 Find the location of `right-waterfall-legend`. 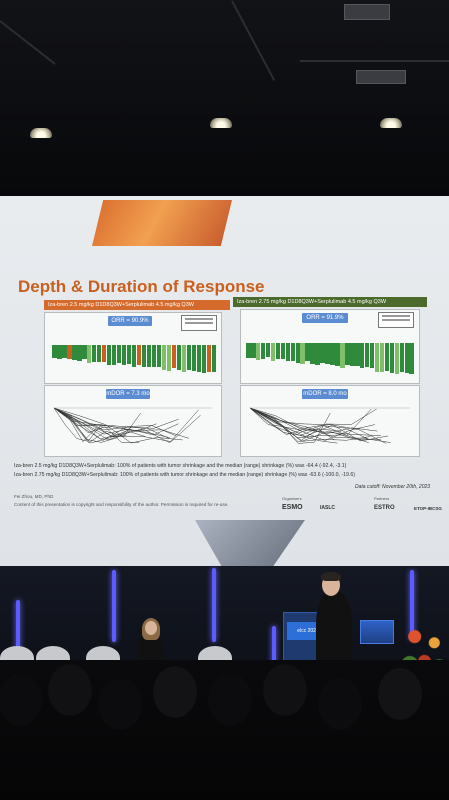

right-waterfall-legend is located at coordinates (396, 320).